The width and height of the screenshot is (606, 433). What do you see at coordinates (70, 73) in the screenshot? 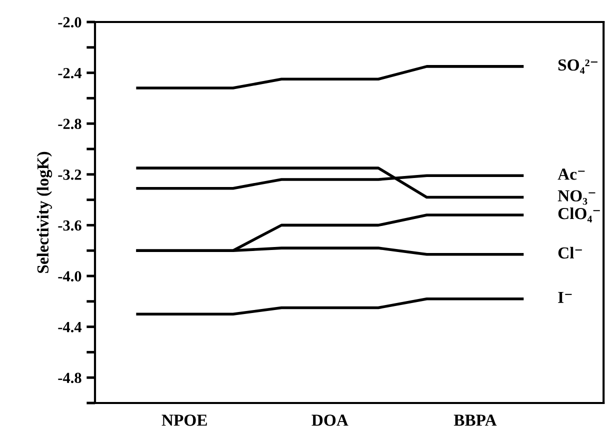
I see `y-tick-label: -2.4` at bounding box center [70, 73].